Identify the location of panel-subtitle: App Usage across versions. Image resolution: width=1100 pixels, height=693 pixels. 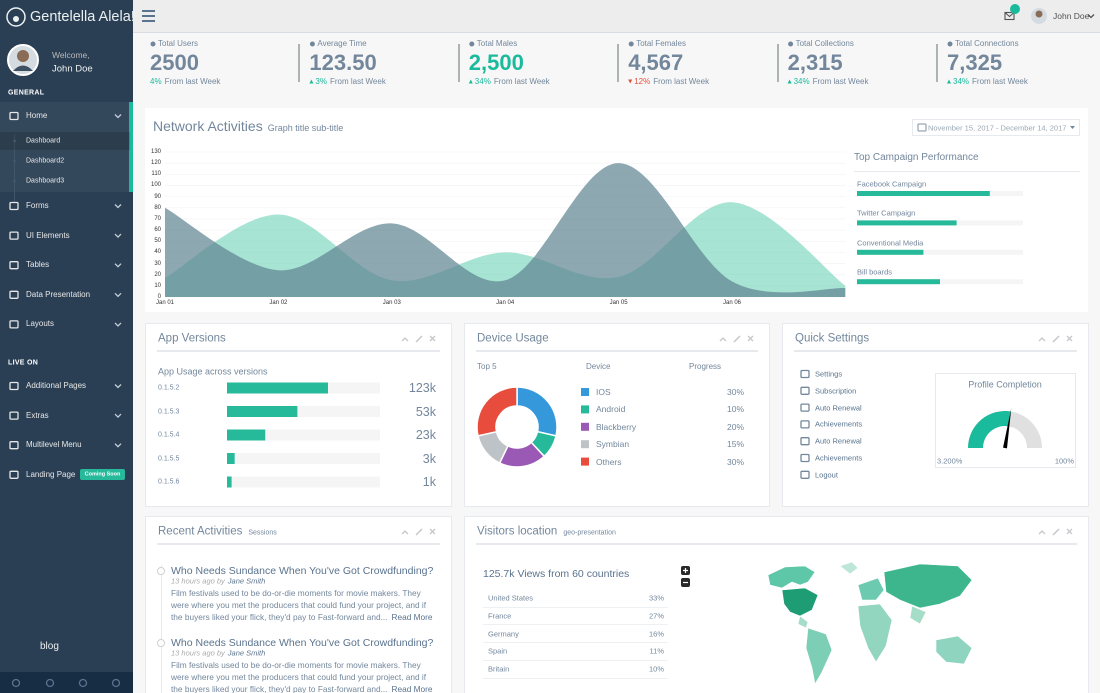
(213, 371).